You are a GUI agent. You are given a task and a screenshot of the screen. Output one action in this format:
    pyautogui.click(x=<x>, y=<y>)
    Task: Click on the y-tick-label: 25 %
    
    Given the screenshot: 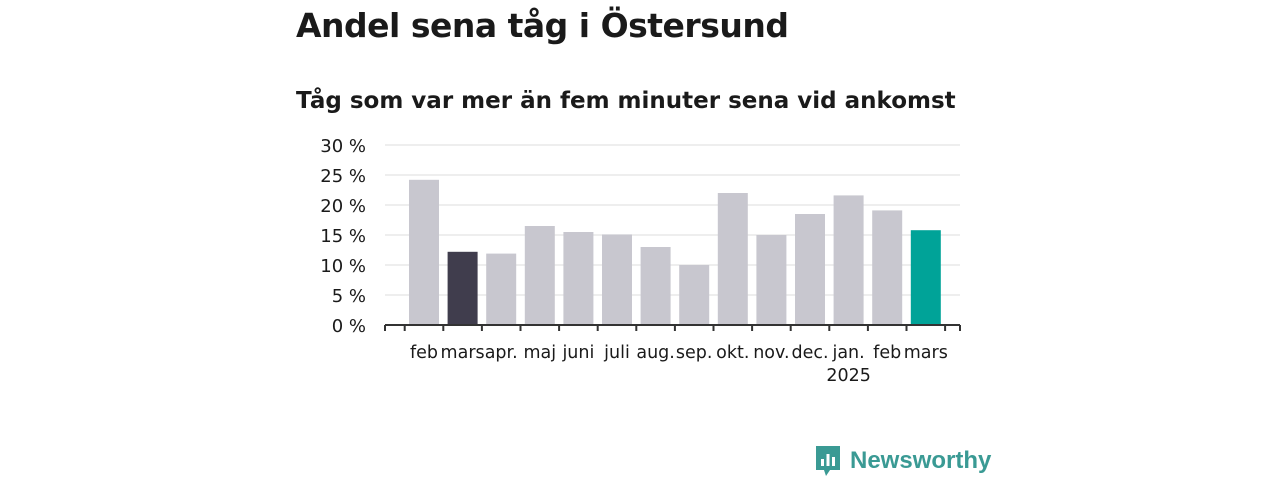 What is the action you would take?
    pyautogui.click(x=343, y=176)
    